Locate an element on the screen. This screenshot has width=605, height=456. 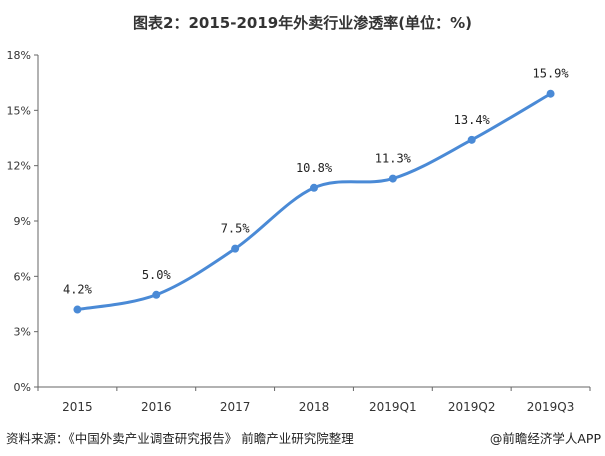
data-label: 4.2% is located at coordinates (78, 290).